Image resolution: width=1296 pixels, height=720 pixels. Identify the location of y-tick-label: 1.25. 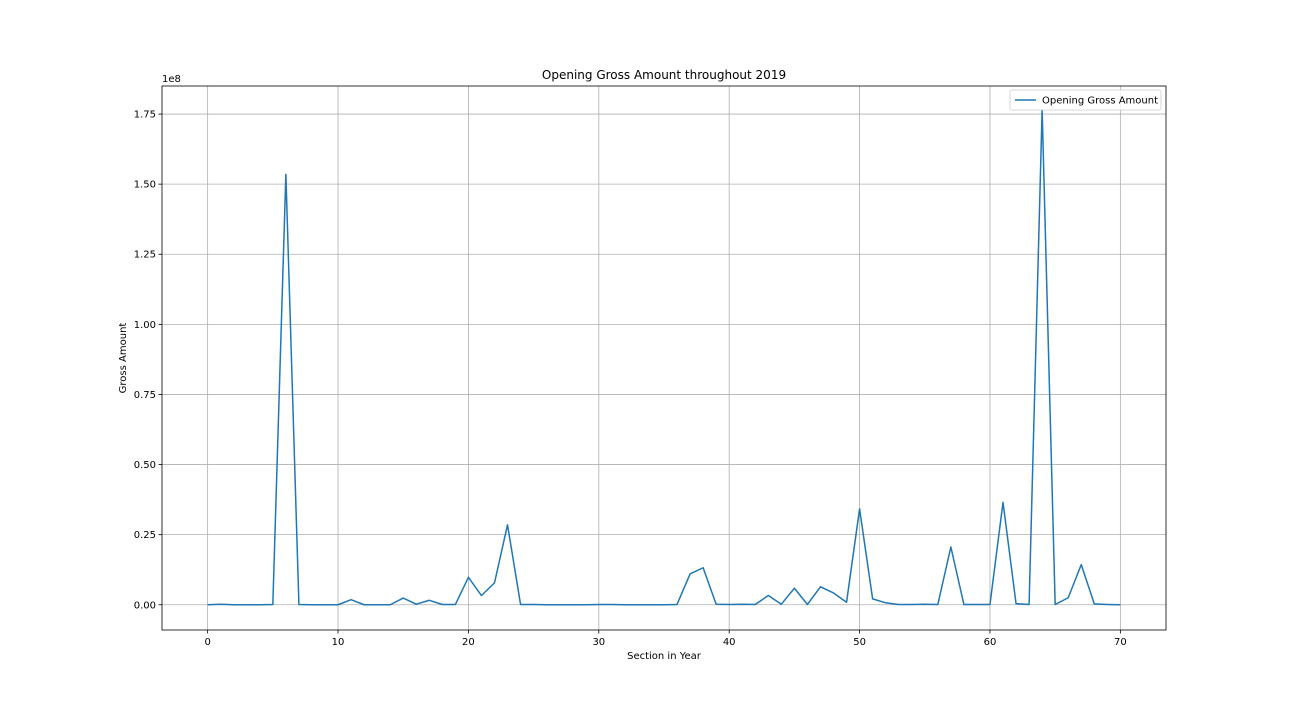
(145, 255).